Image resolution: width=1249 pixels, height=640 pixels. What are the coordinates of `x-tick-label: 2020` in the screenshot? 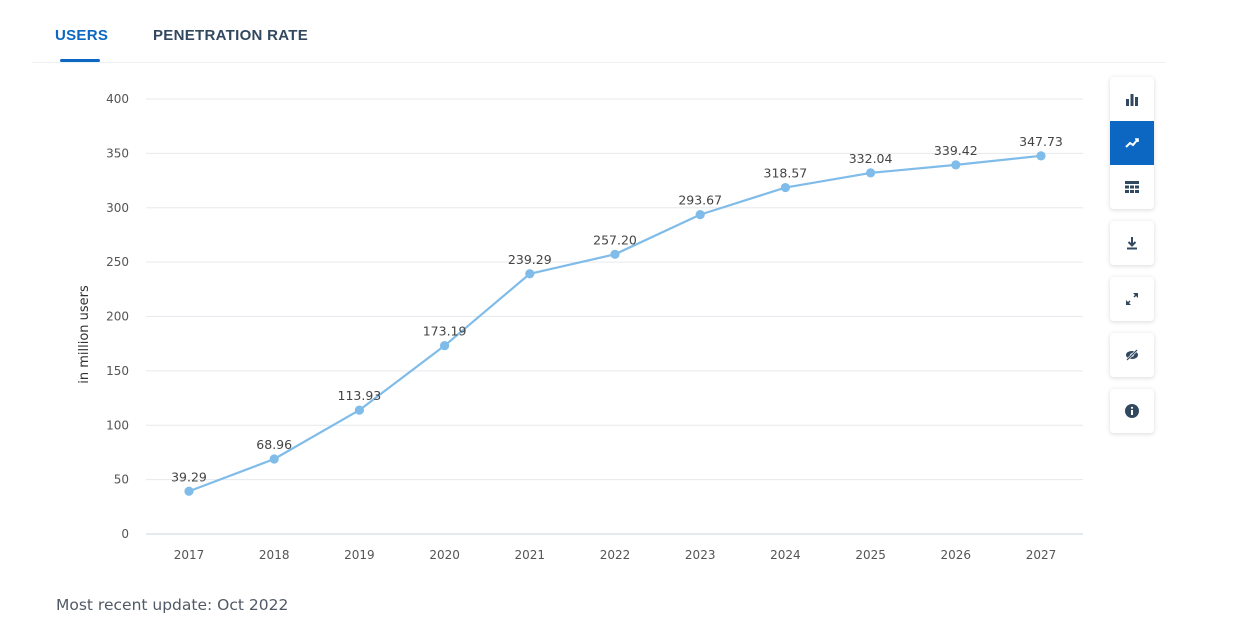 It's located at (444, 555).